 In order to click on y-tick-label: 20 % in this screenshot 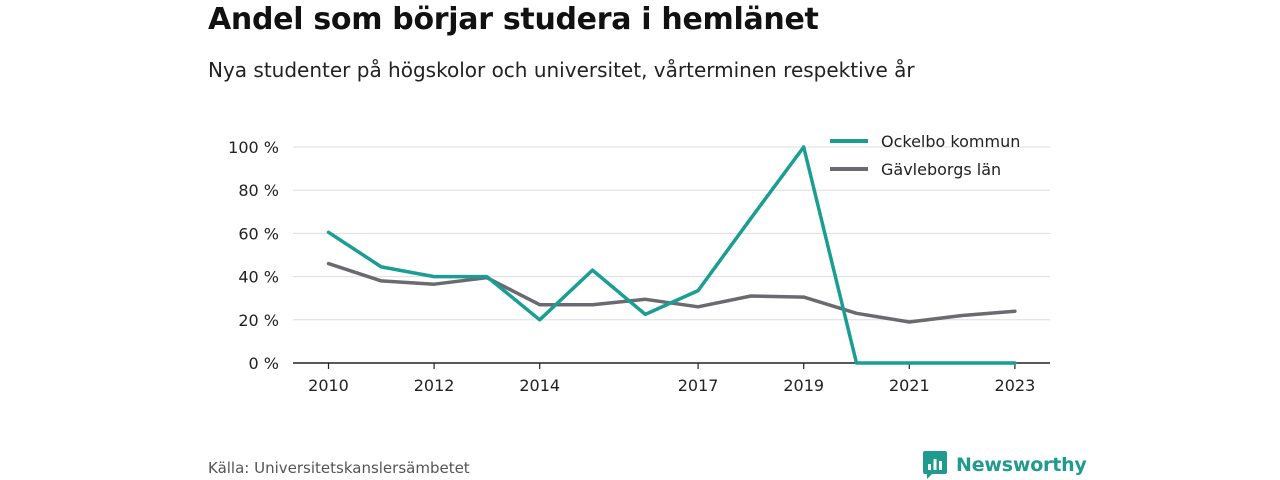, I will do `click(258, 320)`.